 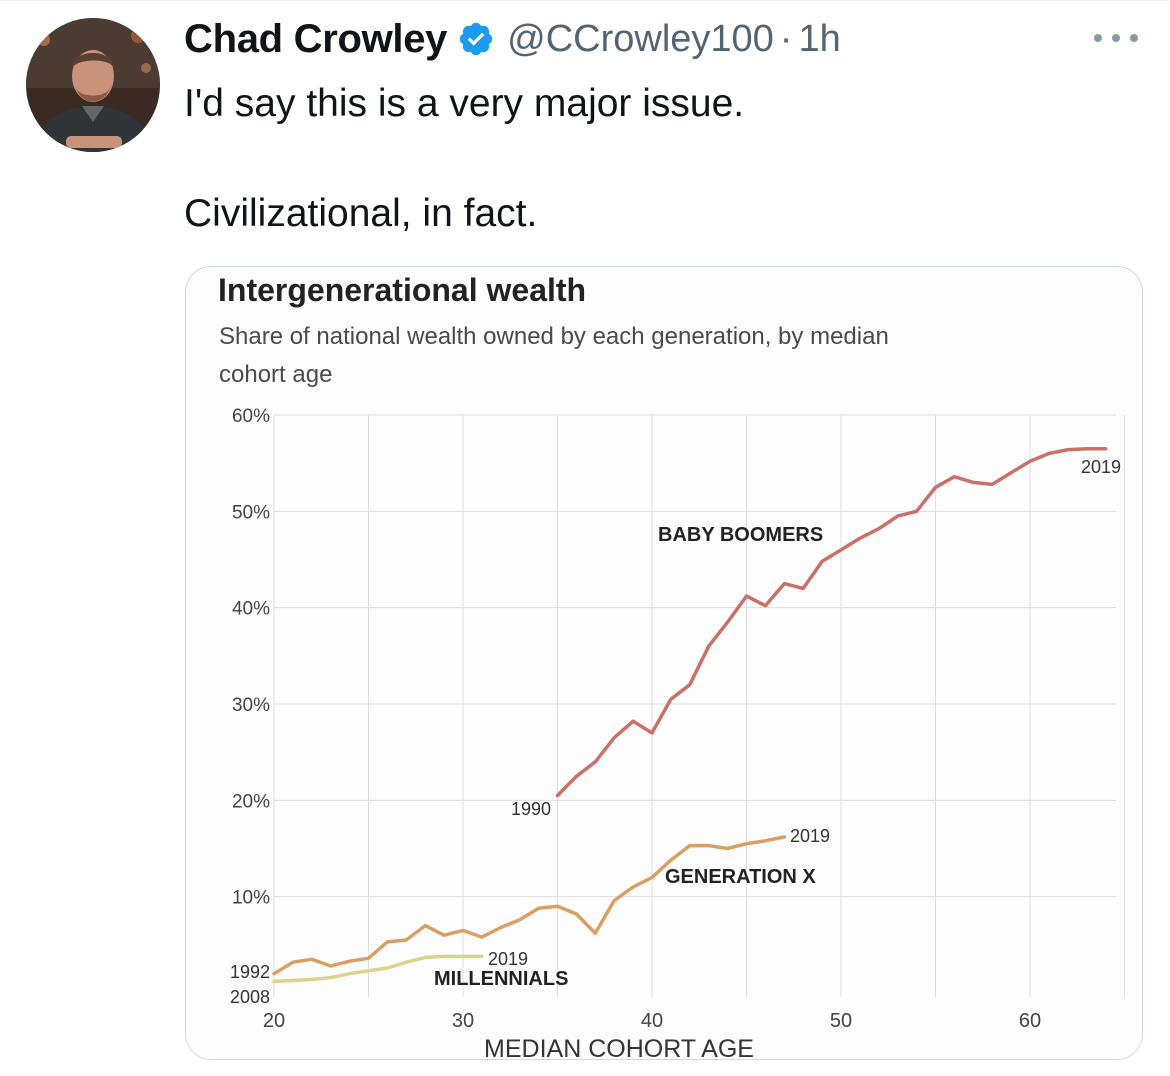 I want to click on series-start-year-label: 1990, so click(x=531, y=809).